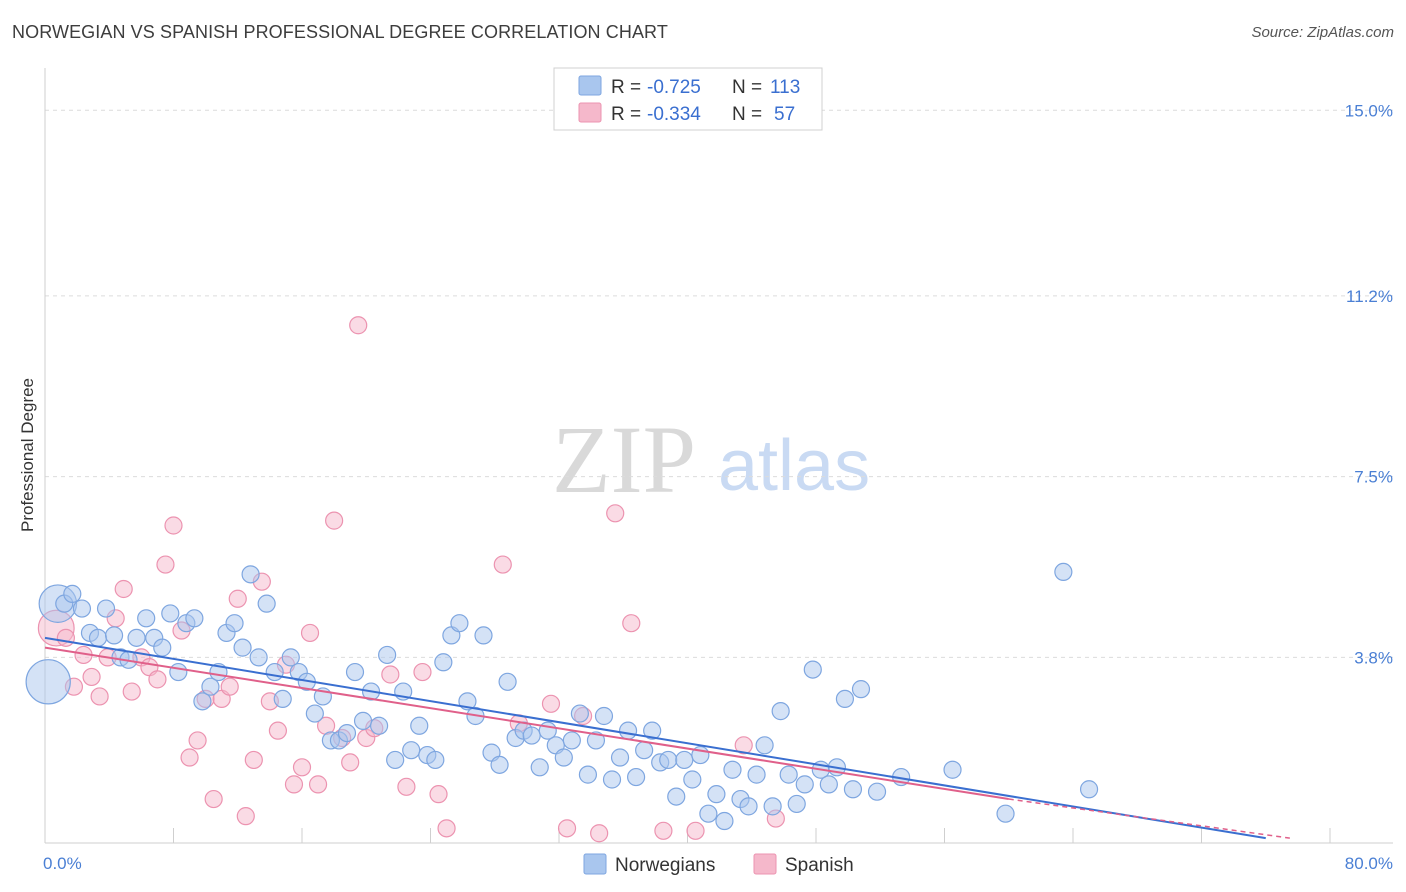  What do you see at coordinates (794, 466) in the screenshot?
I see `watermark-atlas: atlas` at bounding box center [794, 466].